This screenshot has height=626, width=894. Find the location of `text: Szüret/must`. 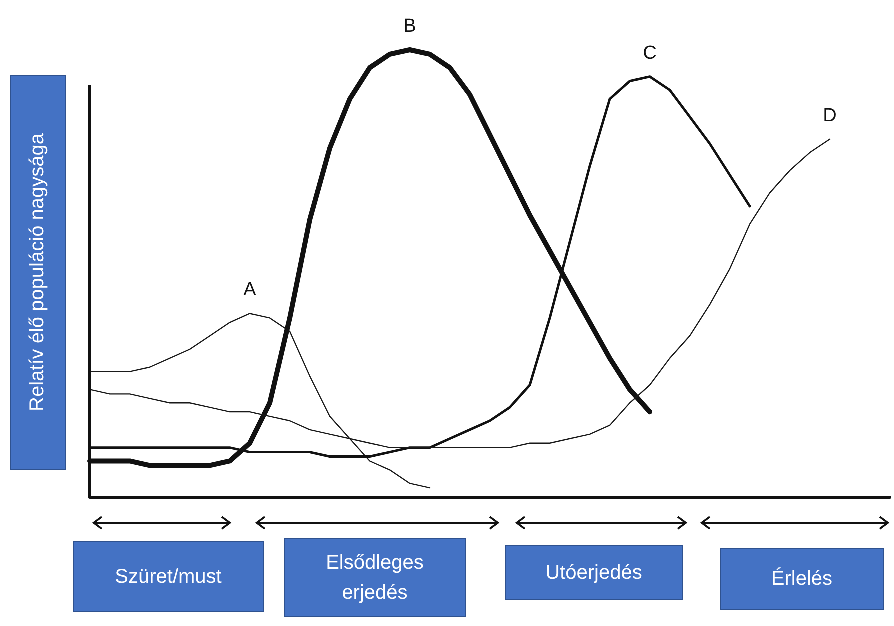

text: Szüret/must is located at coordinates (168, 577).